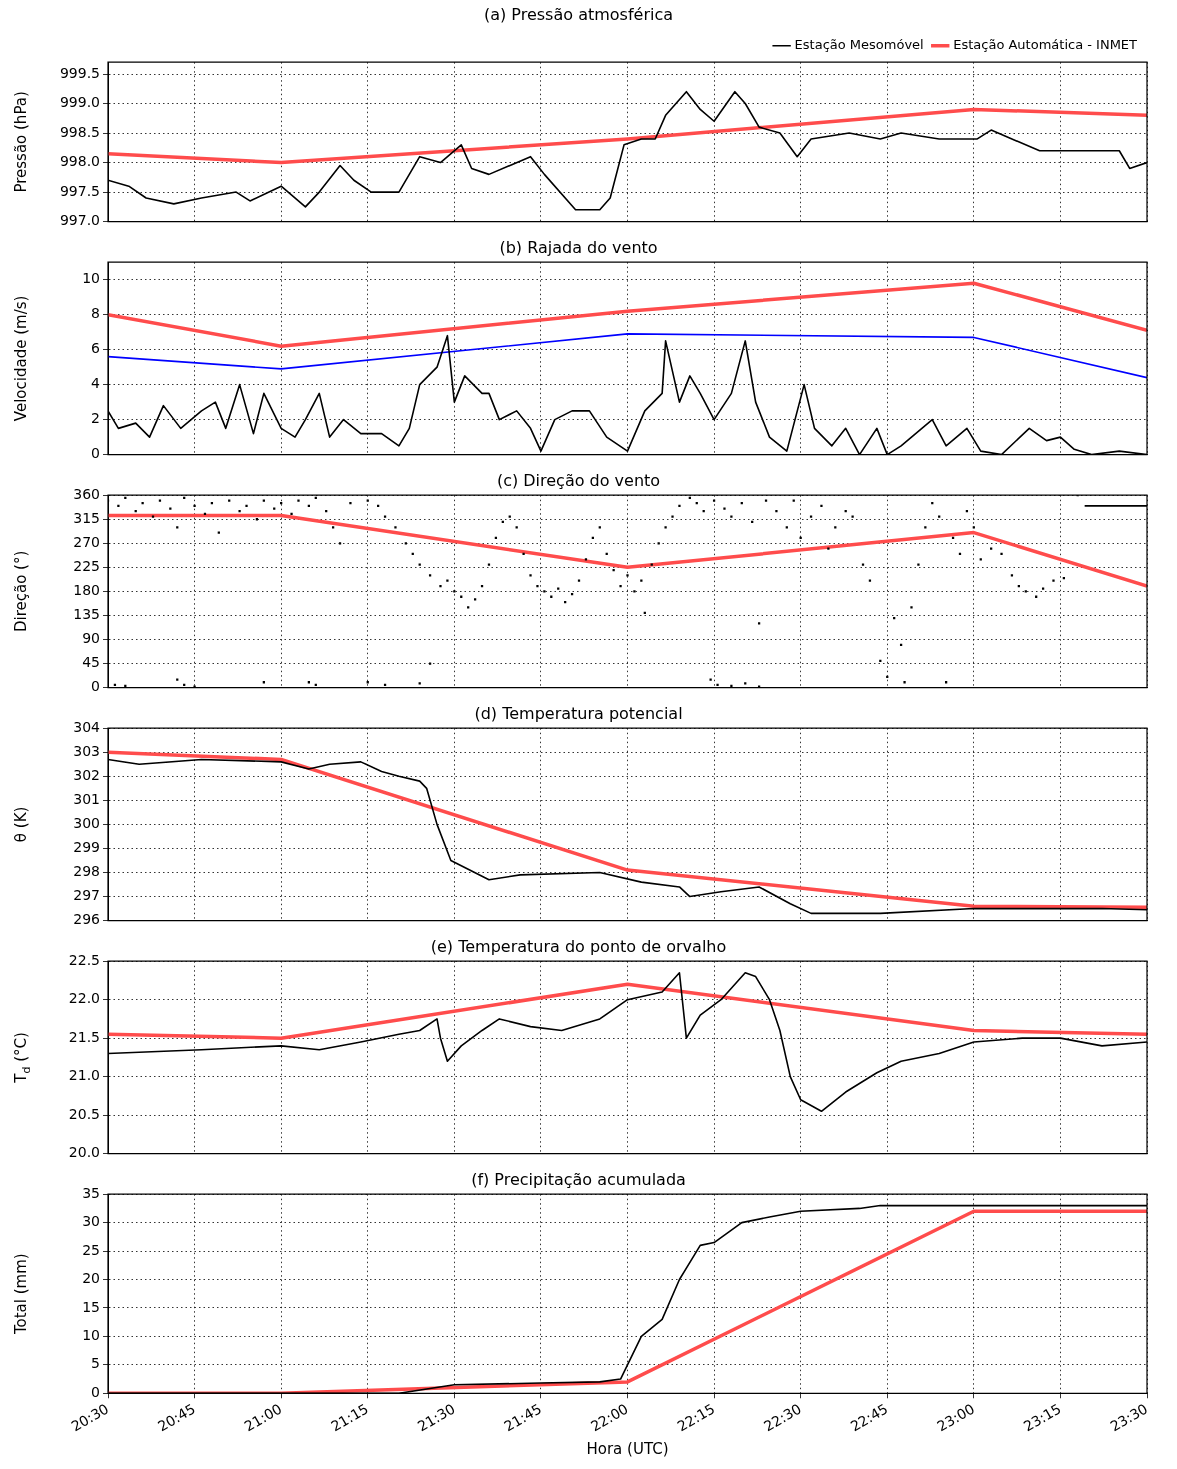  Describe the element at coordinates (79, 190) in the screenshot. I see `y-tick-label: 997.5` at that location.